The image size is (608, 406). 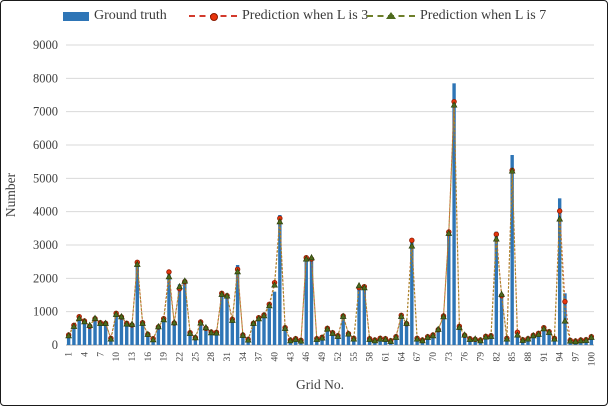 I want to click on svg-text: 34, so click(x=244, y=357).